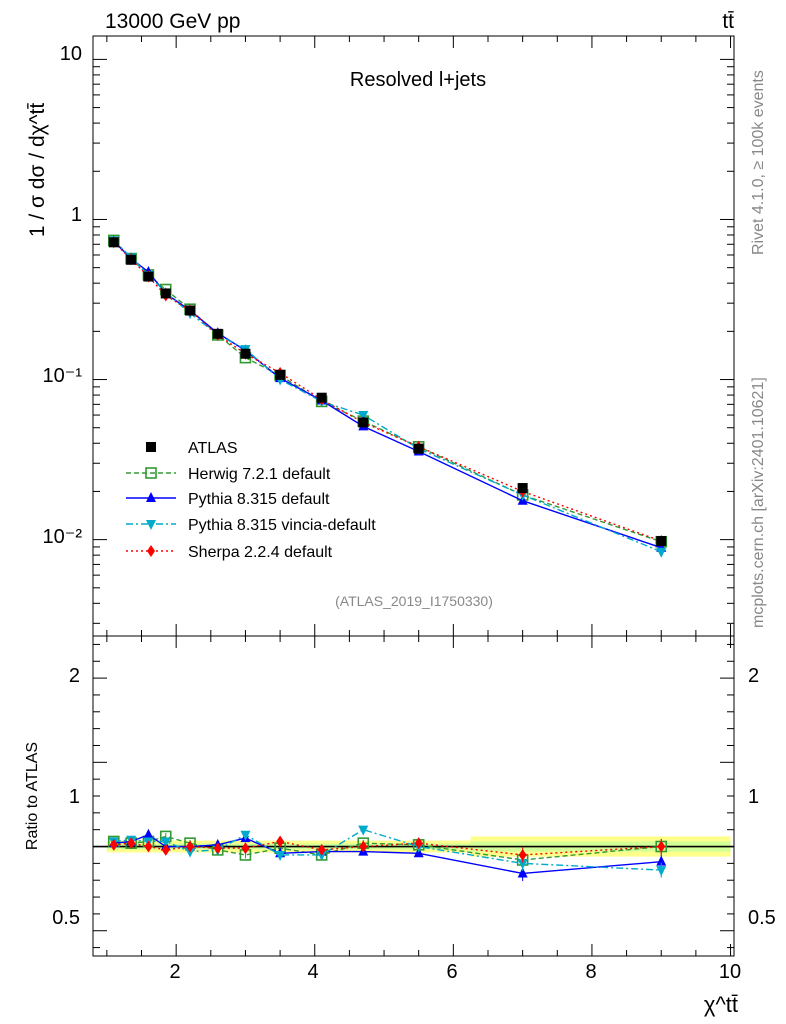 The image size is (786, 1024). I want to click on energy-title: 13000 GeV pp, so click(172, 21).